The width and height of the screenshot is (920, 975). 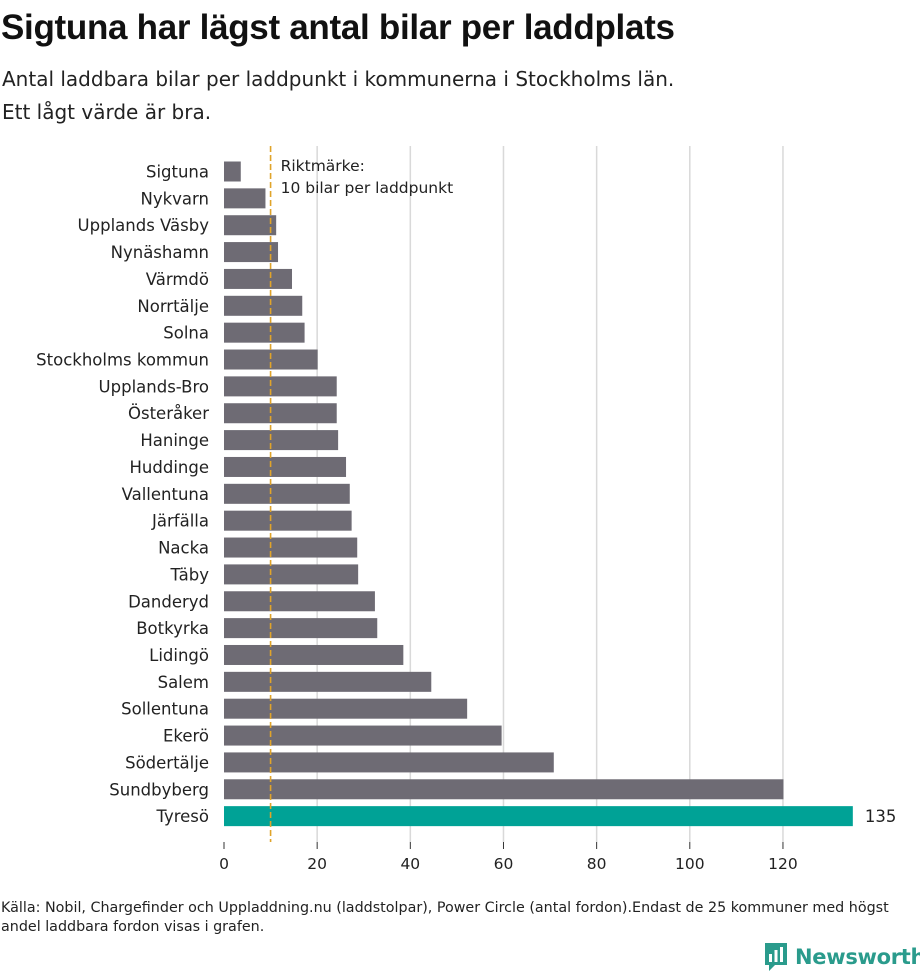 What do you see at coordinates (169, 467) in the screenshot?
I see `category-label: Huddinge` at bounding box center [169, 467].